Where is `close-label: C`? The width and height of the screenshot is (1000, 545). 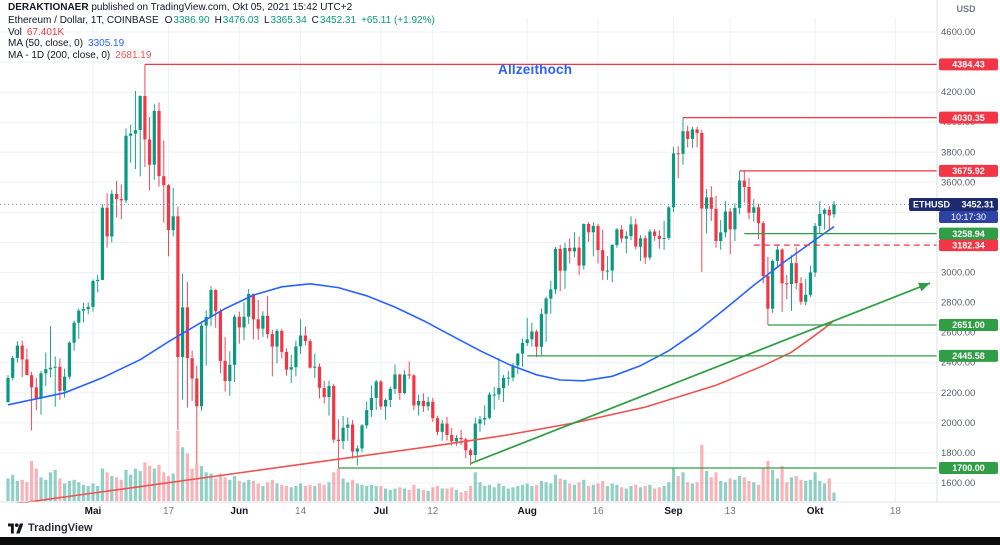 close-label: C is located at coordinates (315, 20).